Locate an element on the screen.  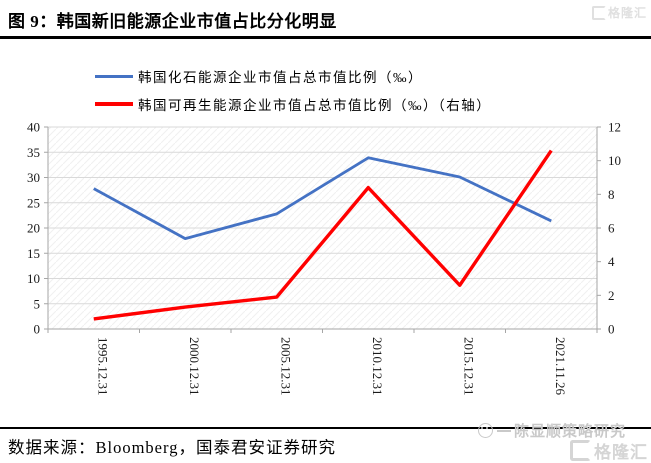
smiley-face-icon is located at coordinates (485, 430).